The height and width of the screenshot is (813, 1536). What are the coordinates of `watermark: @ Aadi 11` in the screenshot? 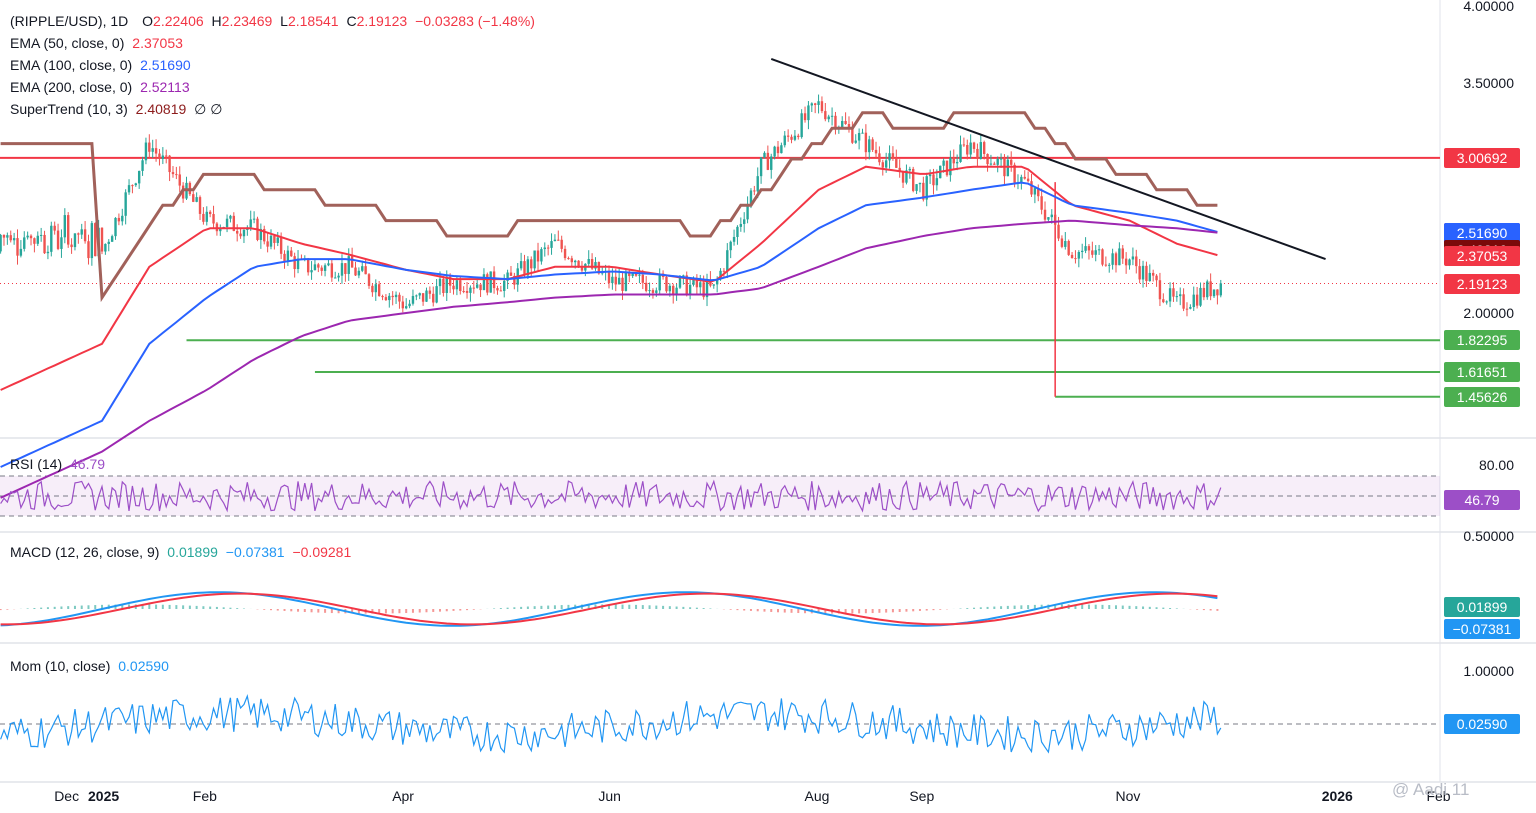 It's located at (1431, 789).